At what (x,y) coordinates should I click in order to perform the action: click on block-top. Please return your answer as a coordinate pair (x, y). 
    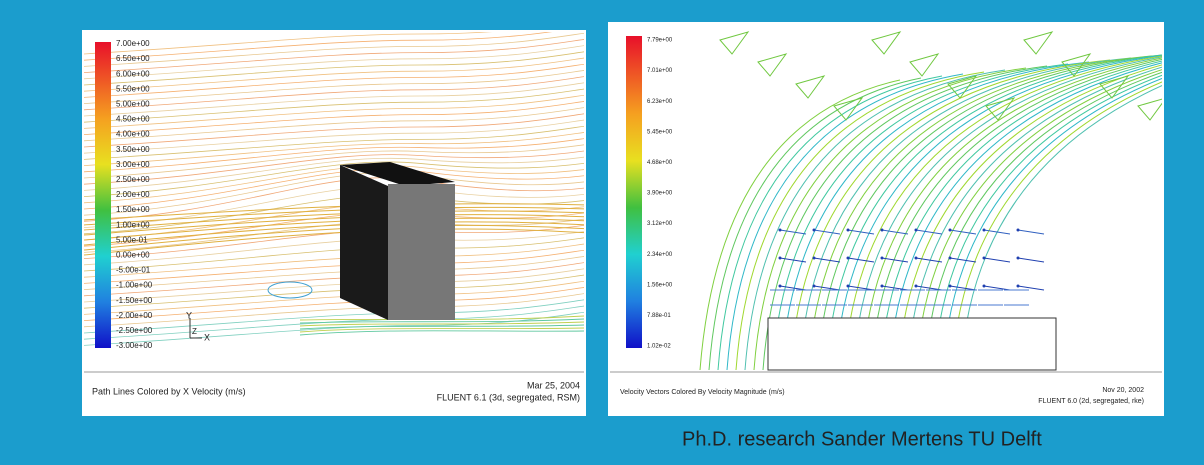
    Looking at the image, I should click on (397, 174).